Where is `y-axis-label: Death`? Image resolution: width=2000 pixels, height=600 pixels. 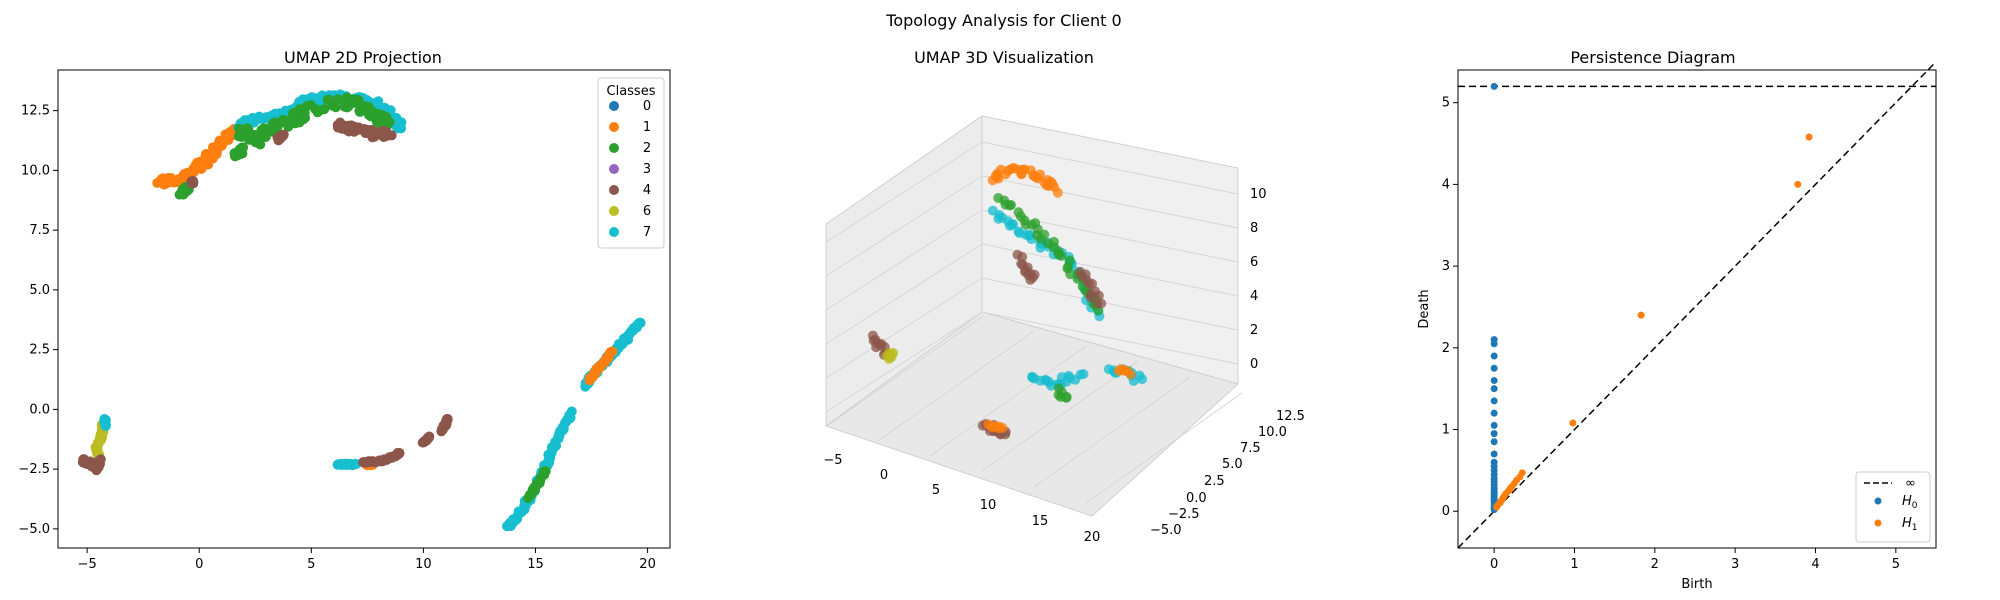
y-axis-label: Death is located at coordinates (1424, 308).